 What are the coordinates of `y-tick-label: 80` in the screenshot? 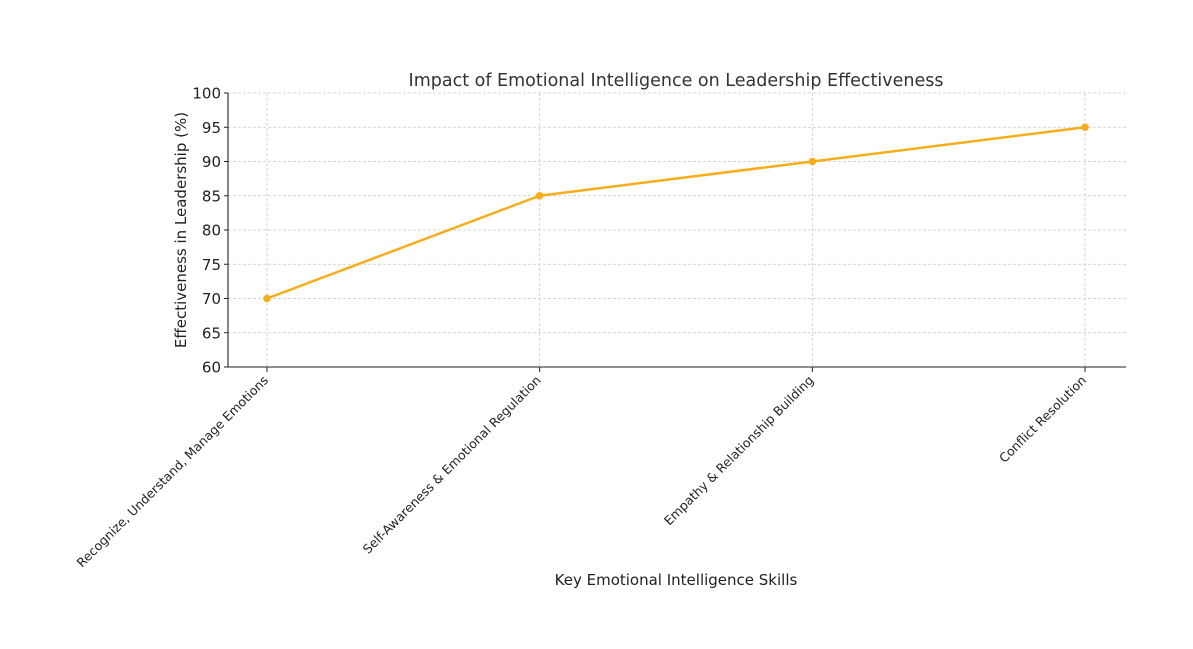 It's located at (211, 231).